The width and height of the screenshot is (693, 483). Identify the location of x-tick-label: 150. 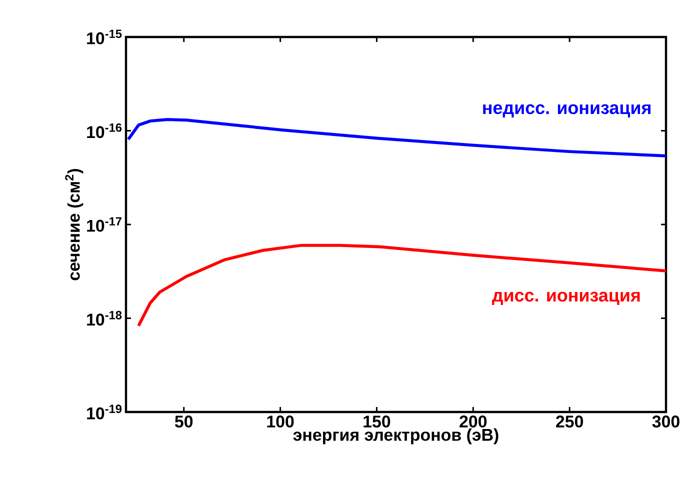
(377, 422).